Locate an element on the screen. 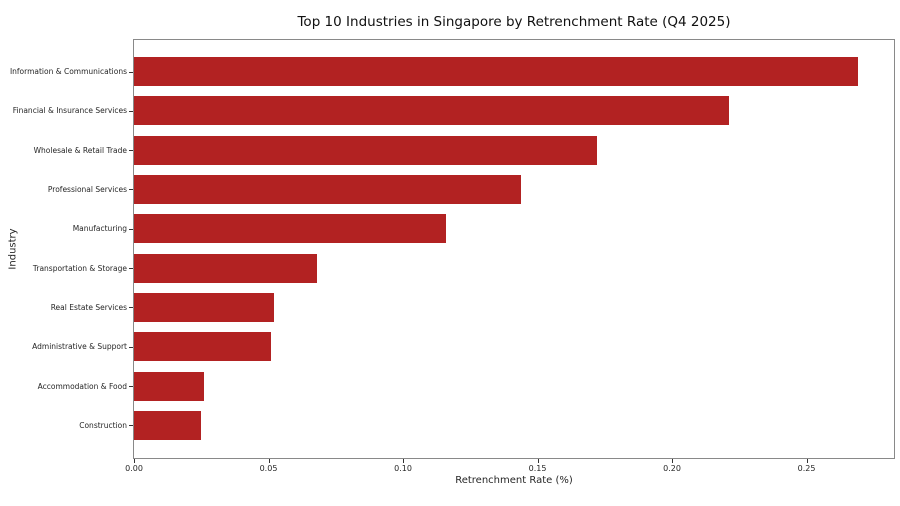 The height and width of the screenshot is (506, 900). y-tick-label: Administrative & Support is located at coordinates (79, 347).